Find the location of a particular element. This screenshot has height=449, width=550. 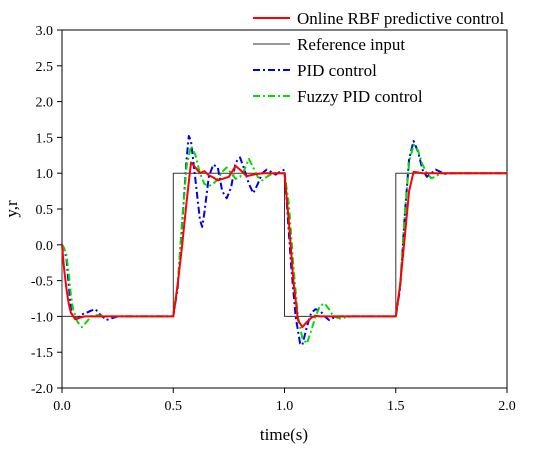

legend-label: Reference input is located at coordinates (351, 44).